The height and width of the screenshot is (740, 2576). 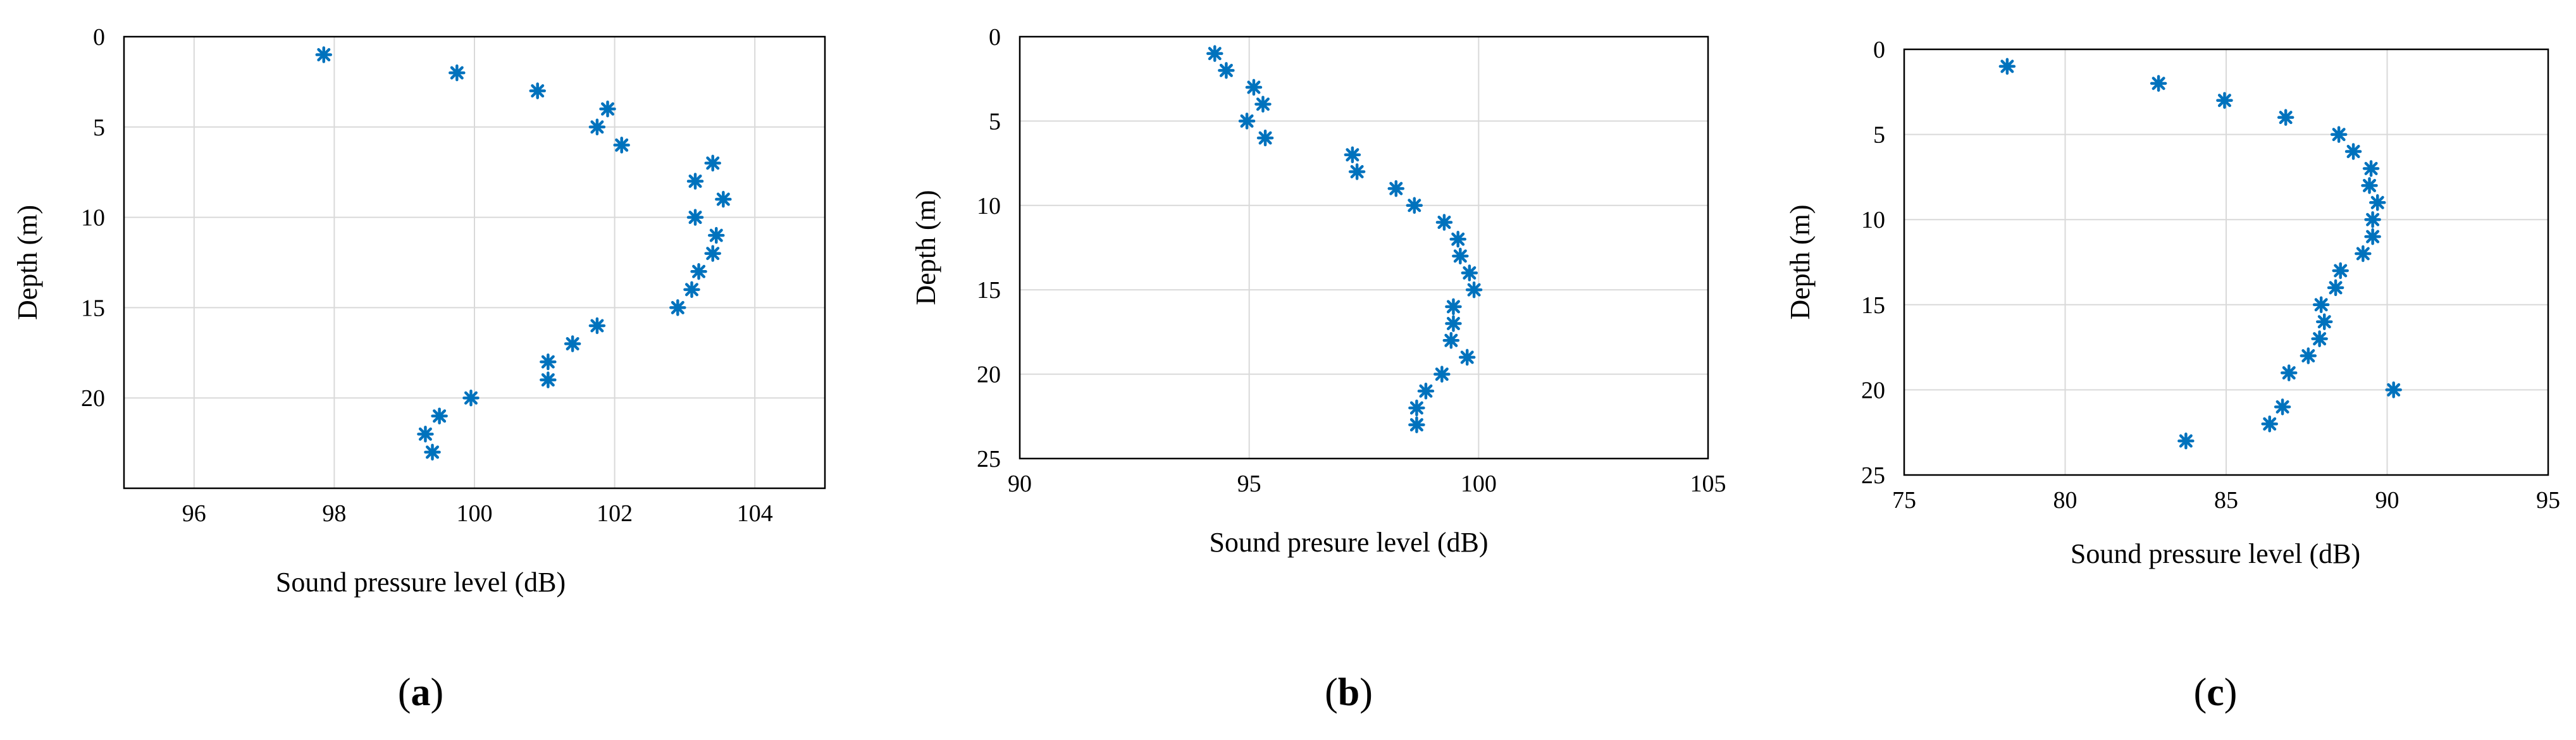 I want to click on x-tick-label: 102, so click(x=615, y=513).